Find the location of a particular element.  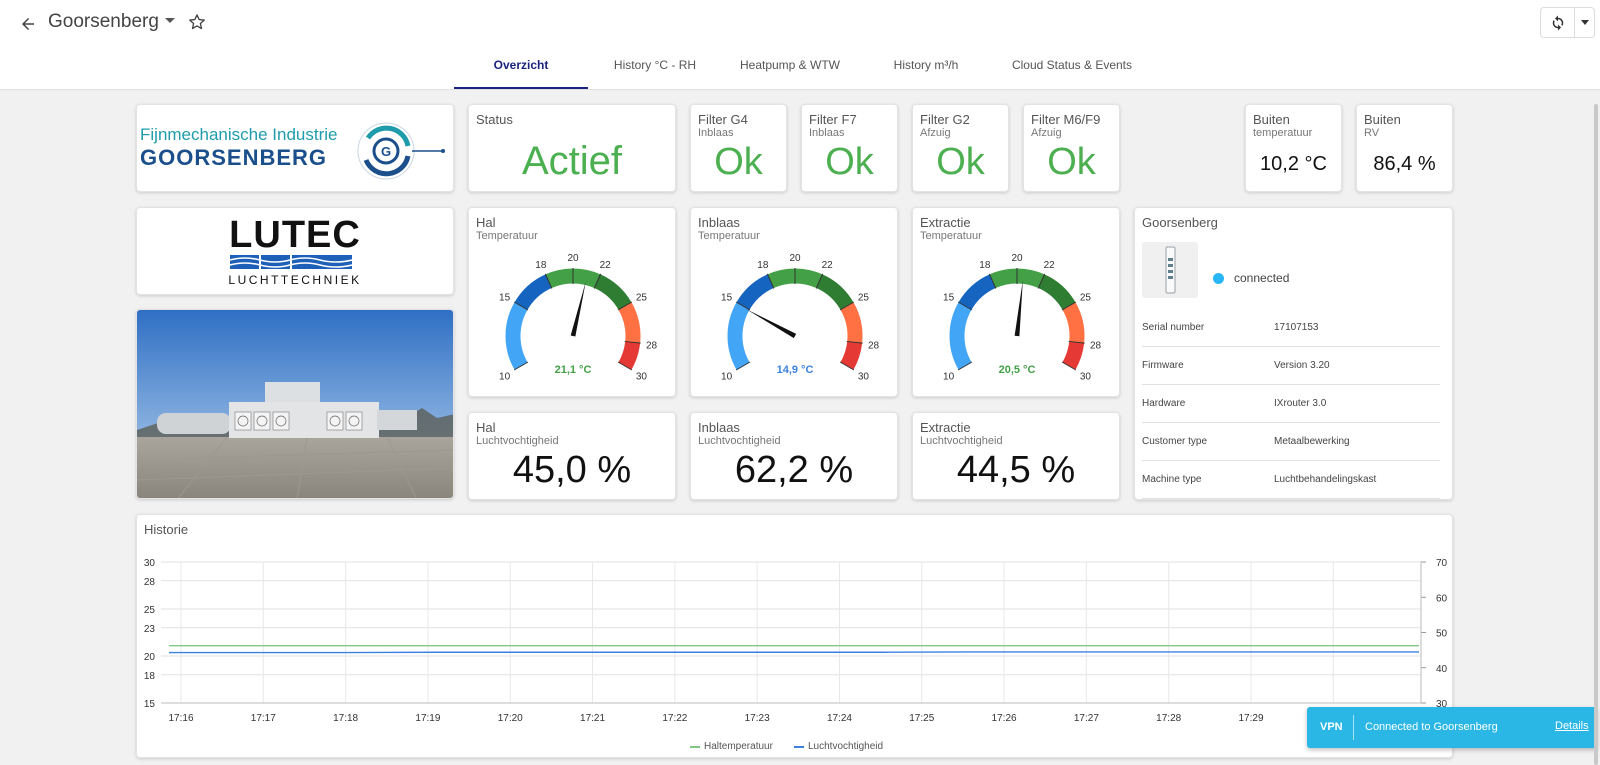

legend-luchtvochtigheid: Luchtvochtigheid is located at coordinates (838, 746).